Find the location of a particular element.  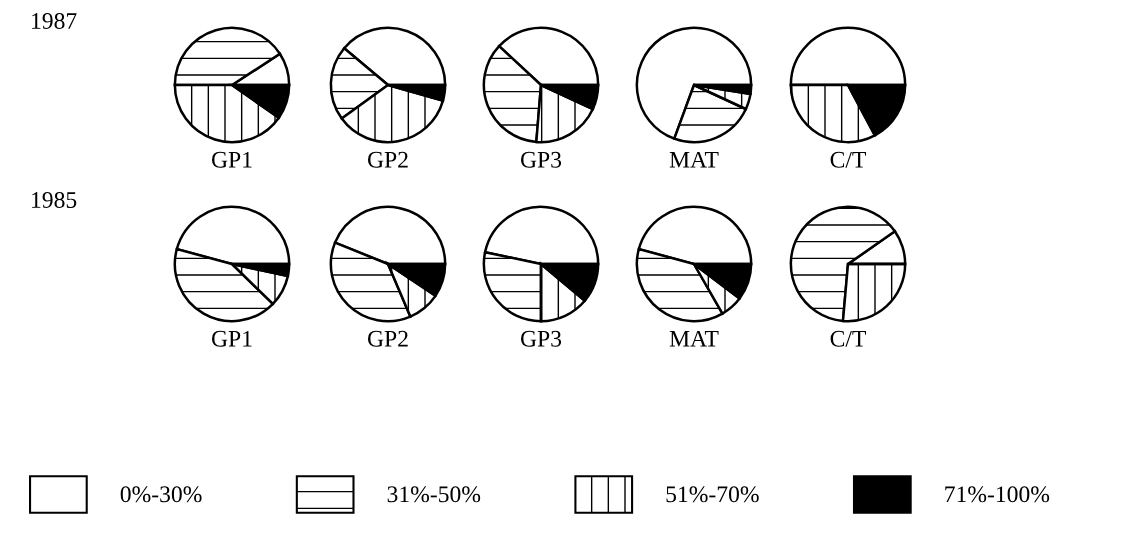

text: 1985 is located at coordinates (54, 199).